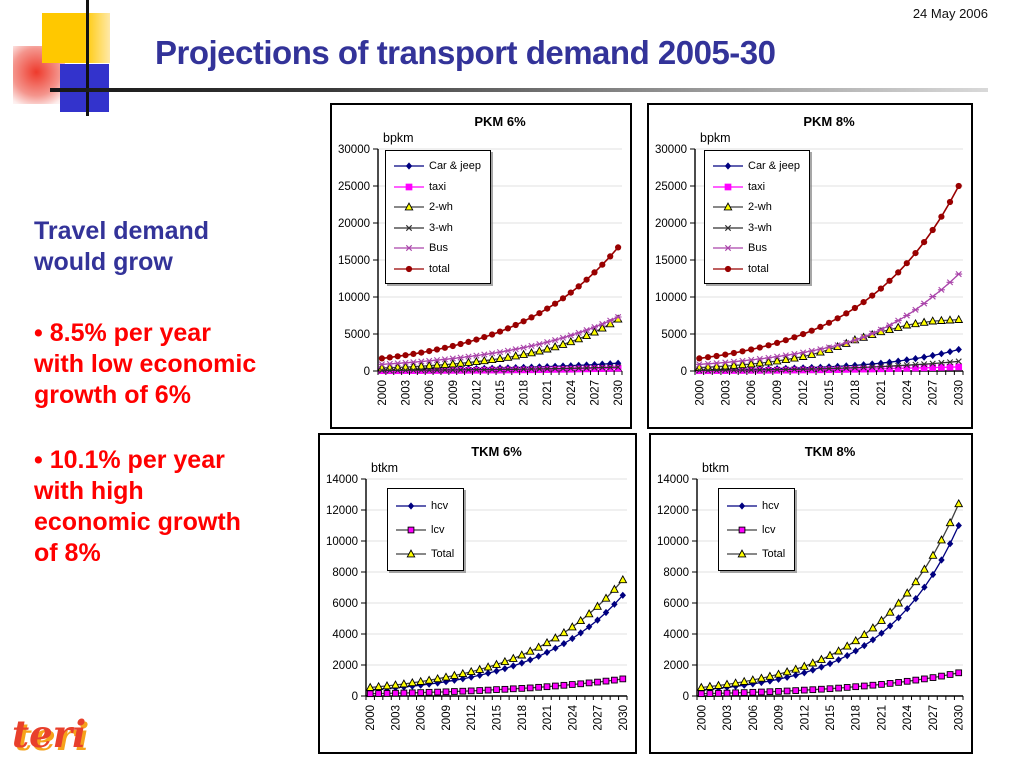  Describe the element at coordinates (49, 734) in the screenshot. I see `teri-logo: teri` at that location.